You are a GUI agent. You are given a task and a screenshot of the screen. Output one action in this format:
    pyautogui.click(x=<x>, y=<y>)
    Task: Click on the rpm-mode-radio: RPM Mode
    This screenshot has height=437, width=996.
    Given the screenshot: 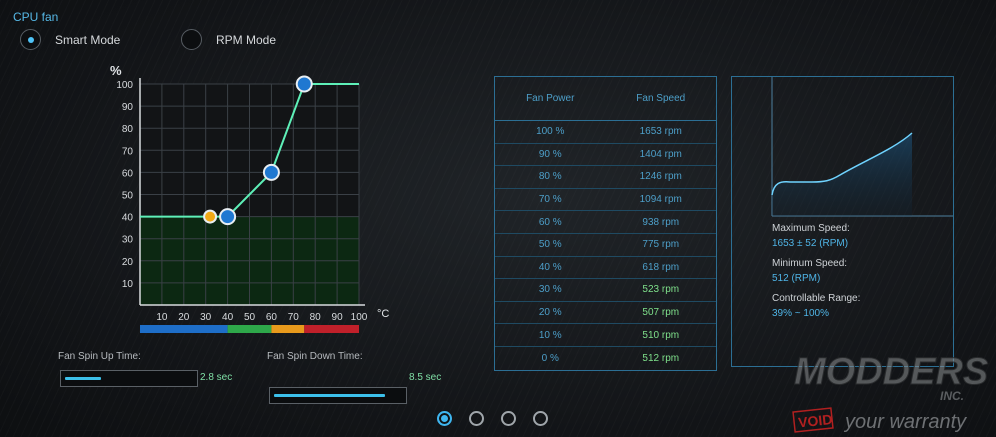 What is the action you would take?
    pyautogui.click(x=228, y=39)
    